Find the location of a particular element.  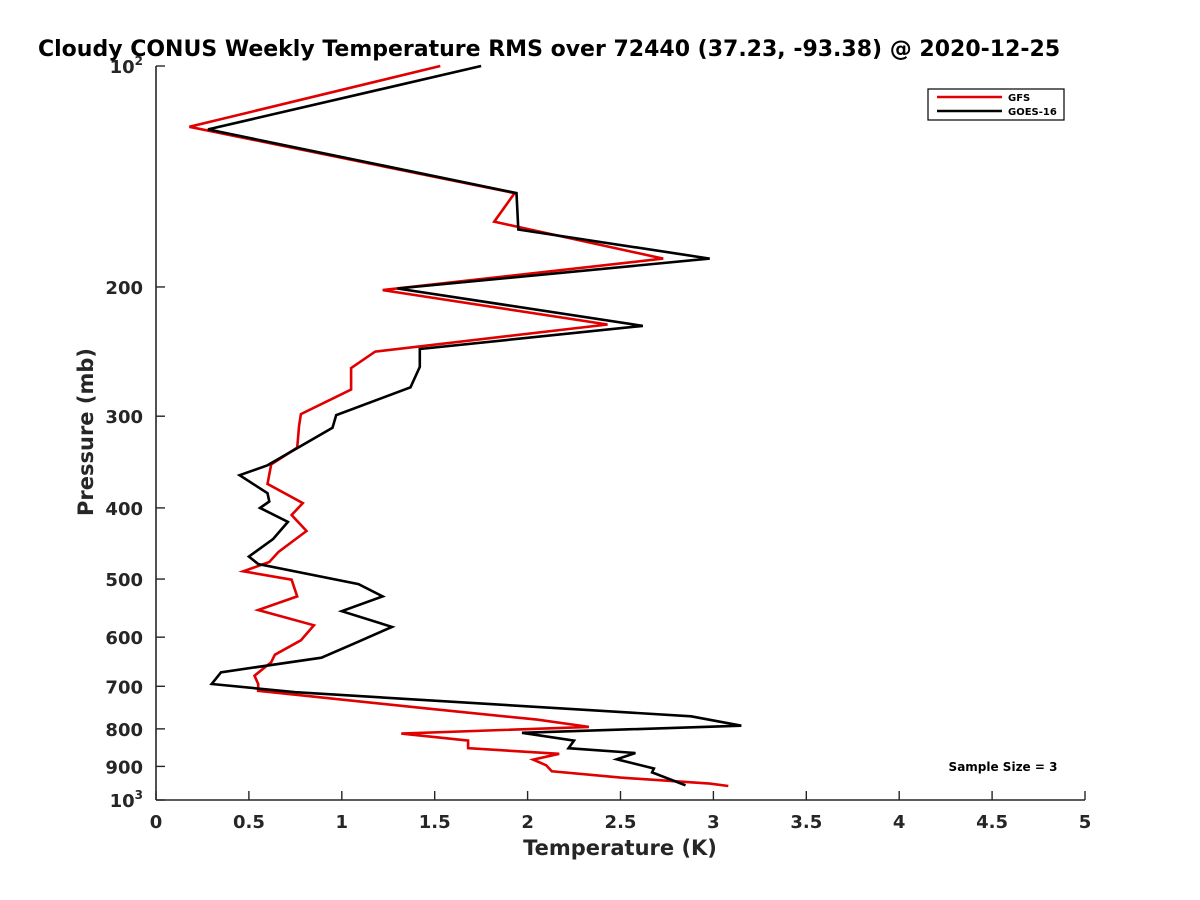

x-tick-label: 2 is located at coordinates (527, 822).